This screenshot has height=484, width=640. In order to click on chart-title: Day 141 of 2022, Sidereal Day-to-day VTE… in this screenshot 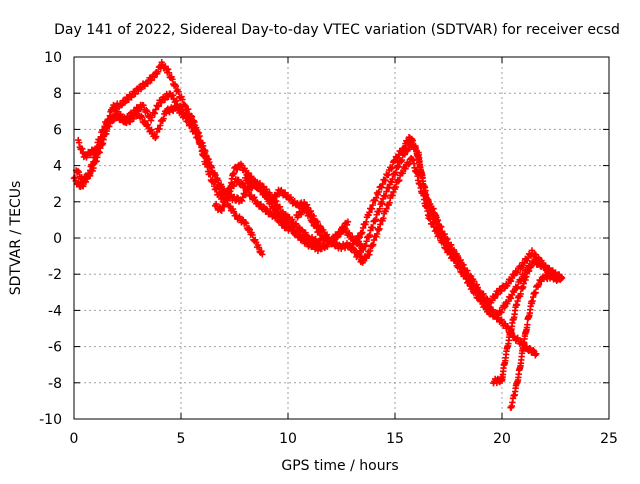, I will do `click(337, 30)`.